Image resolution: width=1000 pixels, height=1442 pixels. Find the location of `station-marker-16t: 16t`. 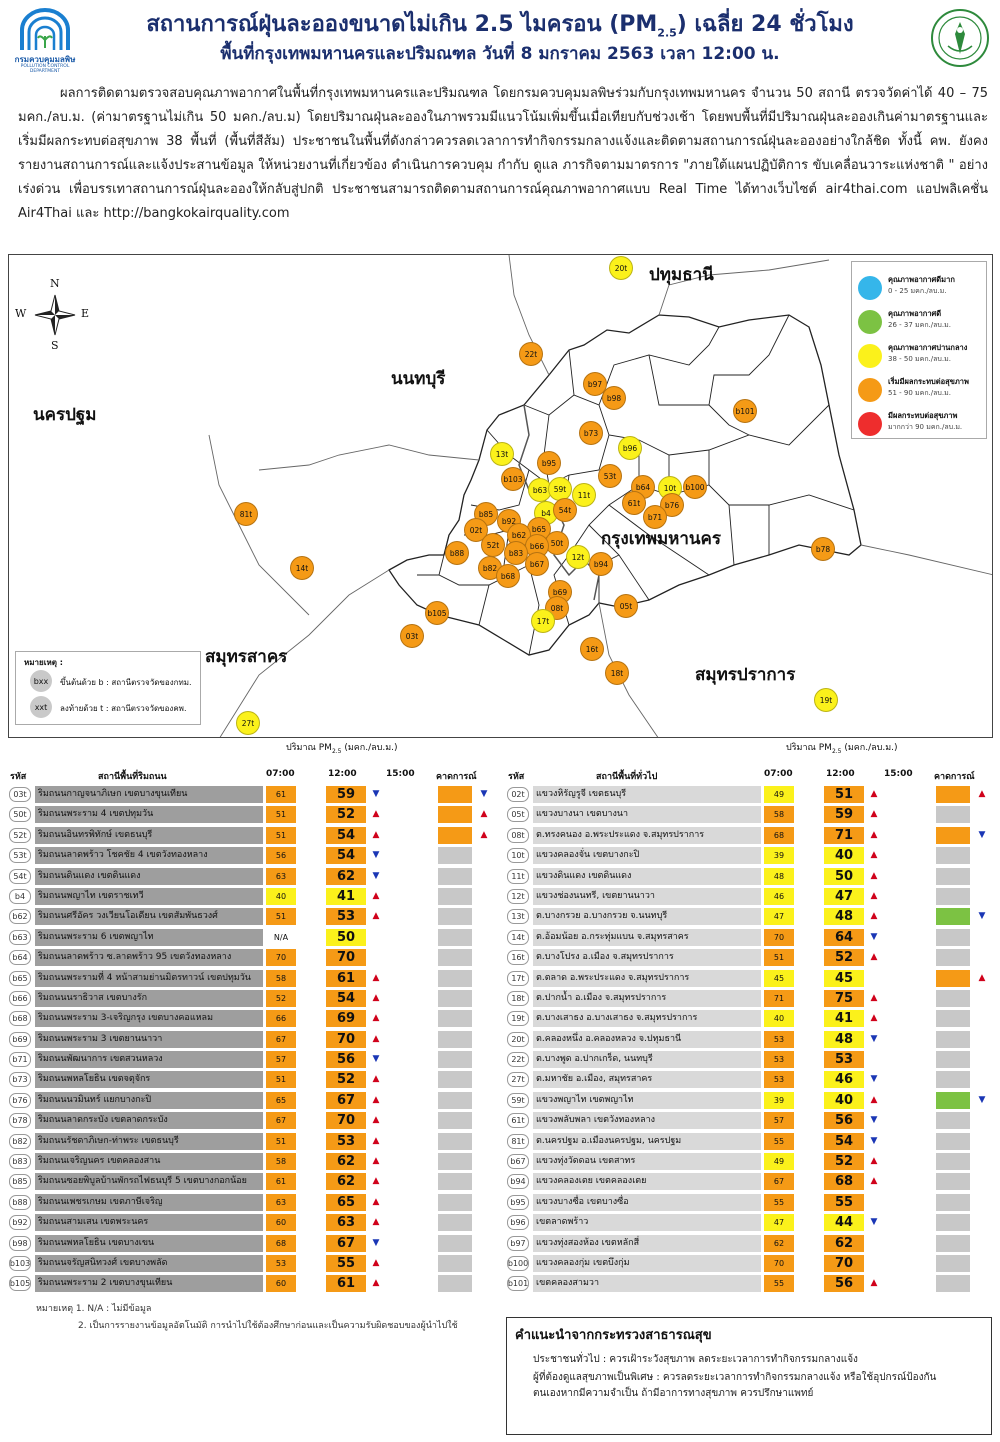

station-marker-16t: 16t is located at coordinates (592, 649).